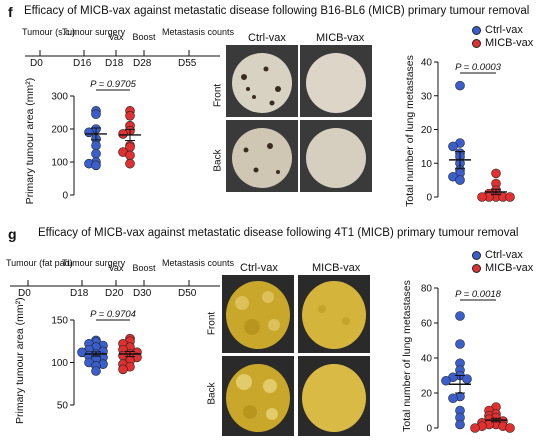  I want to click on p-value: P = 0.0018, so click(478, 294).